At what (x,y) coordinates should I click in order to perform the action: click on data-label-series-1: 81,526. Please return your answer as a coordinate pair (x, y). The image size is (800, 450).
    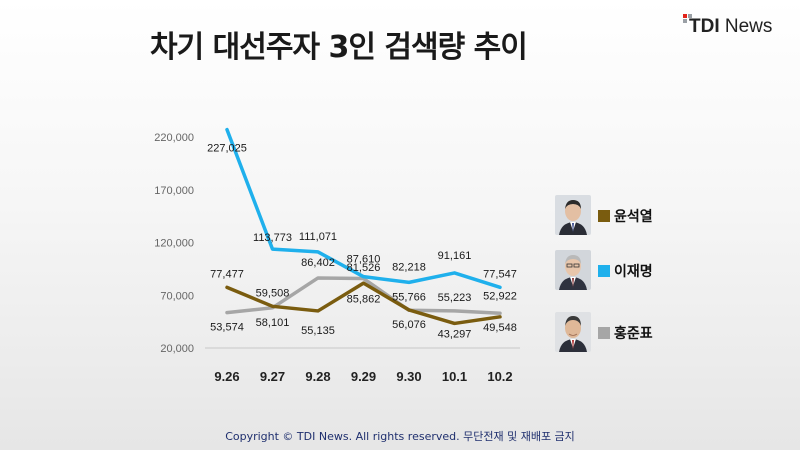
    Looking at the image, I should click on (364, 268).